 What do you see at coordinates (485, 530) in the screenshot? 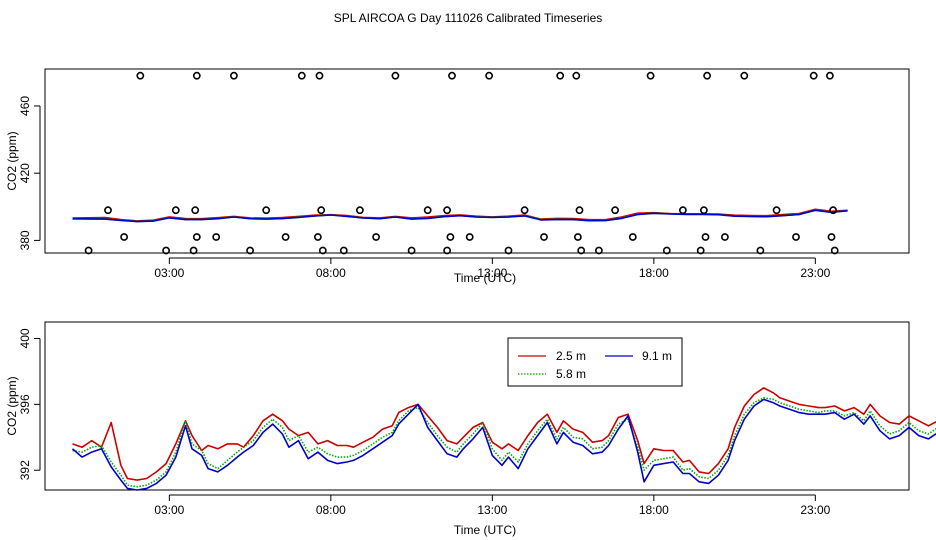
I see `bottom-x-axis-label: Time (UTC)` at bounding box center [485, 530].